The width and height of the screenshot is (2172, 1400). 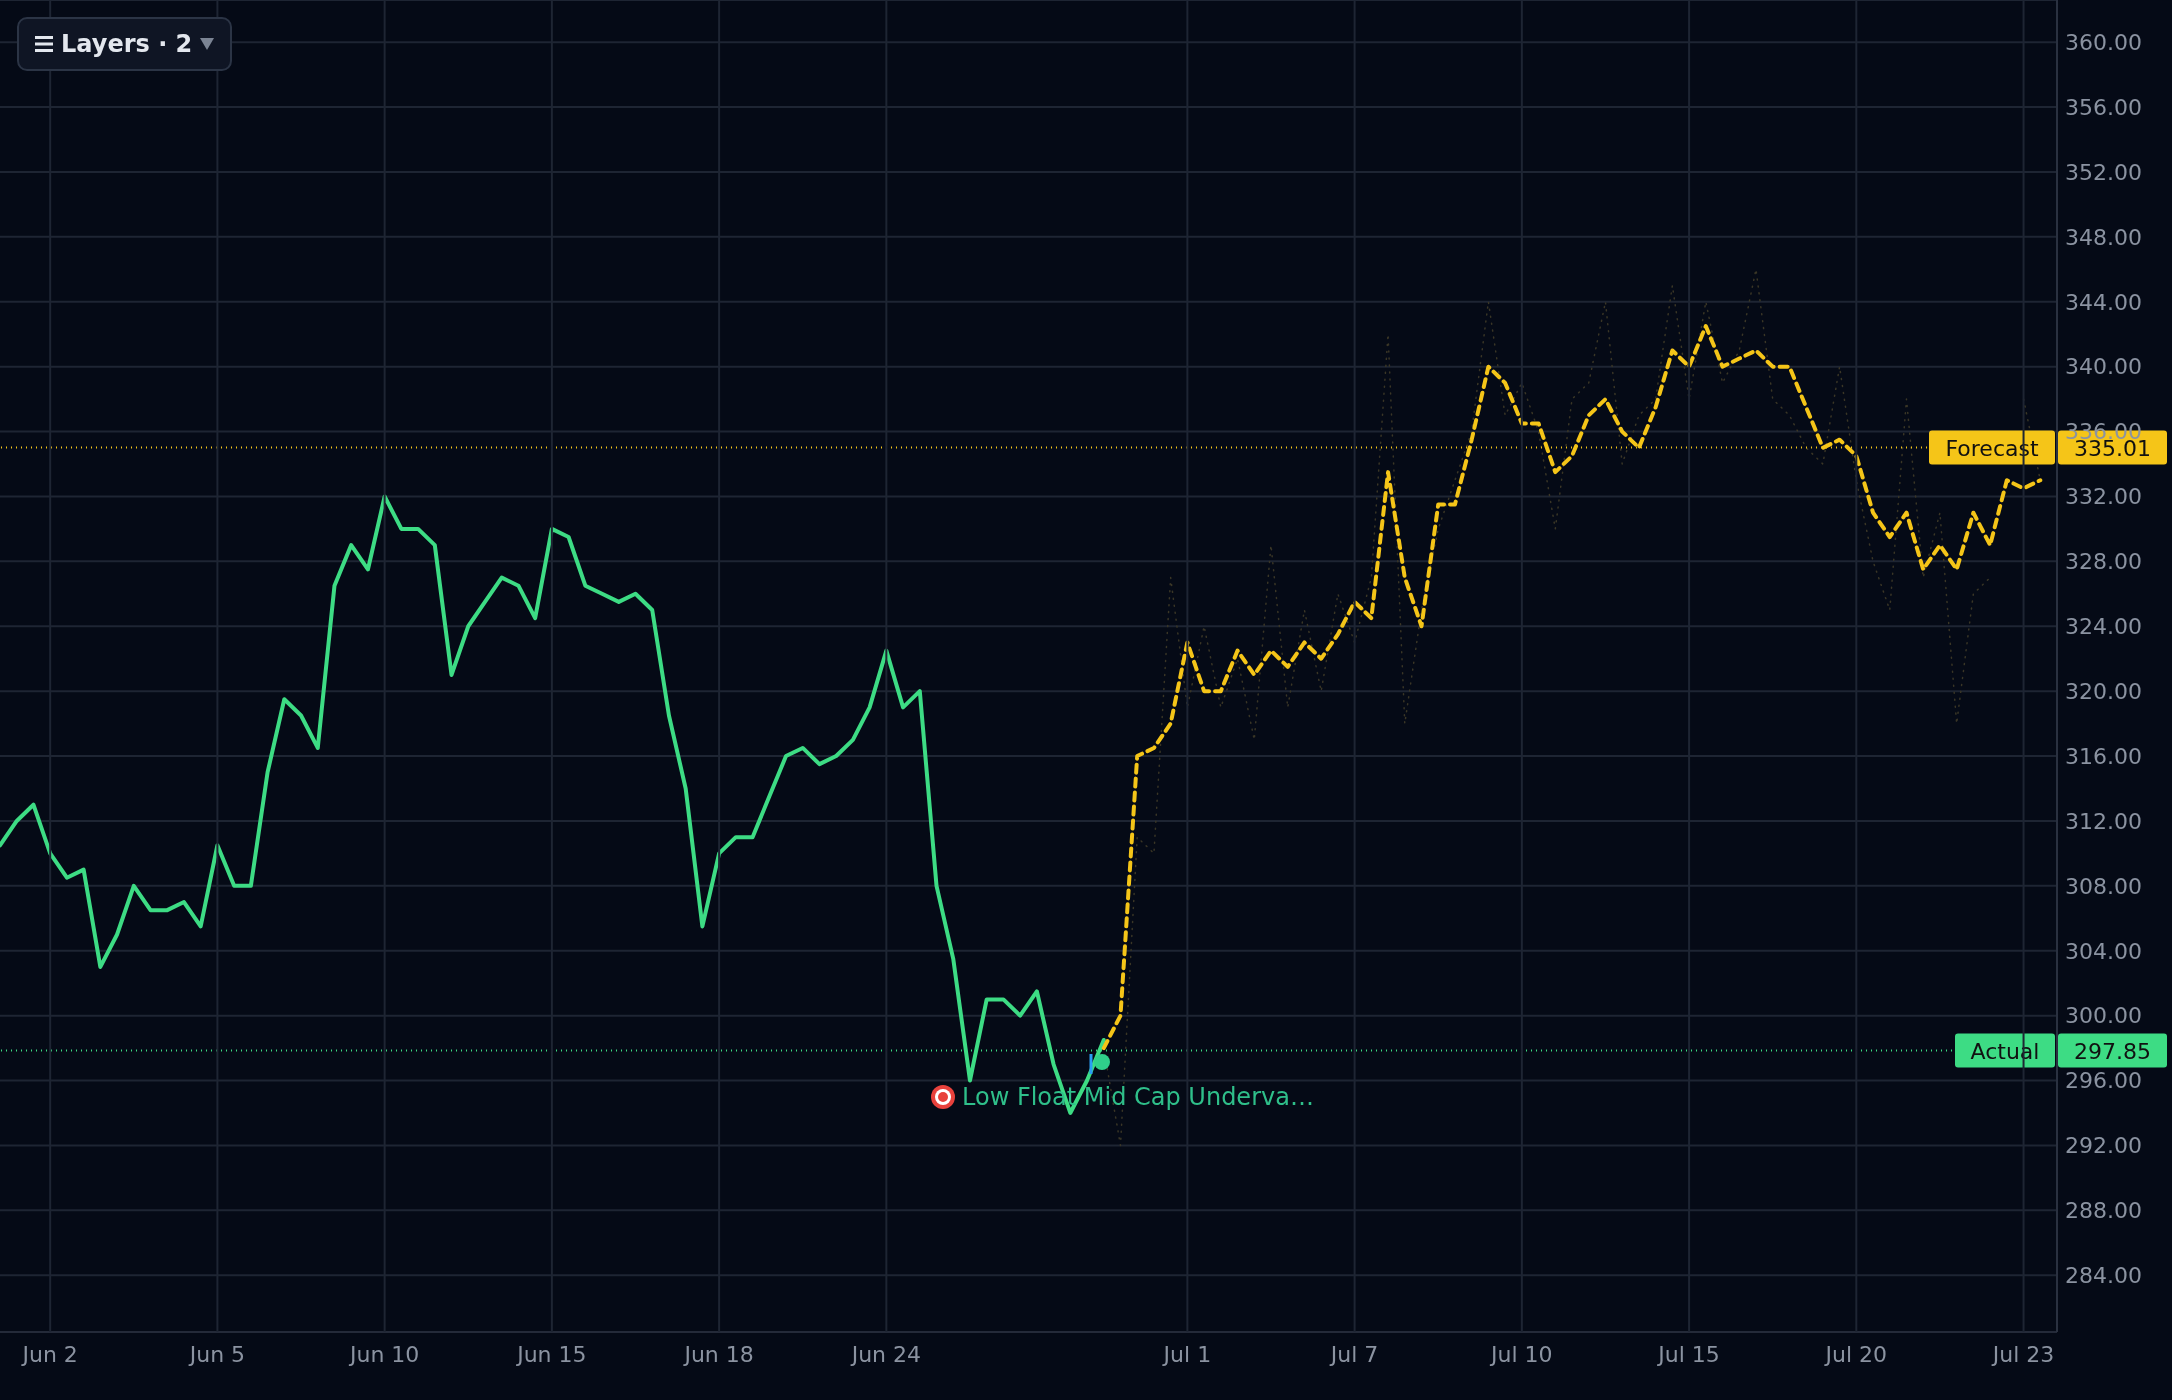 I want to click on y-tick-label: 344.00, so click(x=2103, y=302).